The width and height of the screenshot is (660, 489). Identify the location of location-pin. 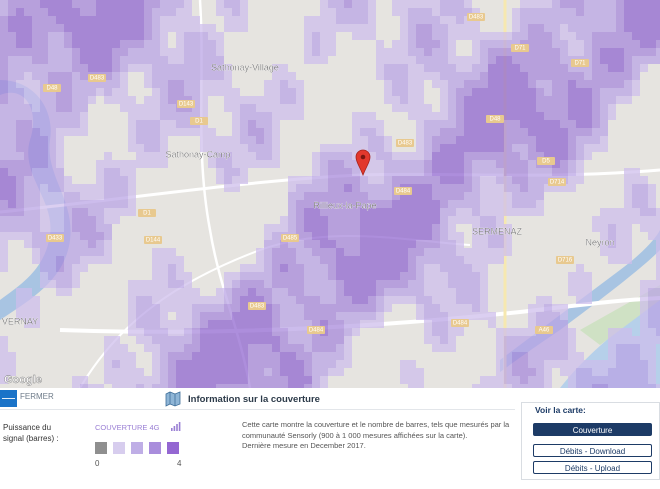
(363, 163).